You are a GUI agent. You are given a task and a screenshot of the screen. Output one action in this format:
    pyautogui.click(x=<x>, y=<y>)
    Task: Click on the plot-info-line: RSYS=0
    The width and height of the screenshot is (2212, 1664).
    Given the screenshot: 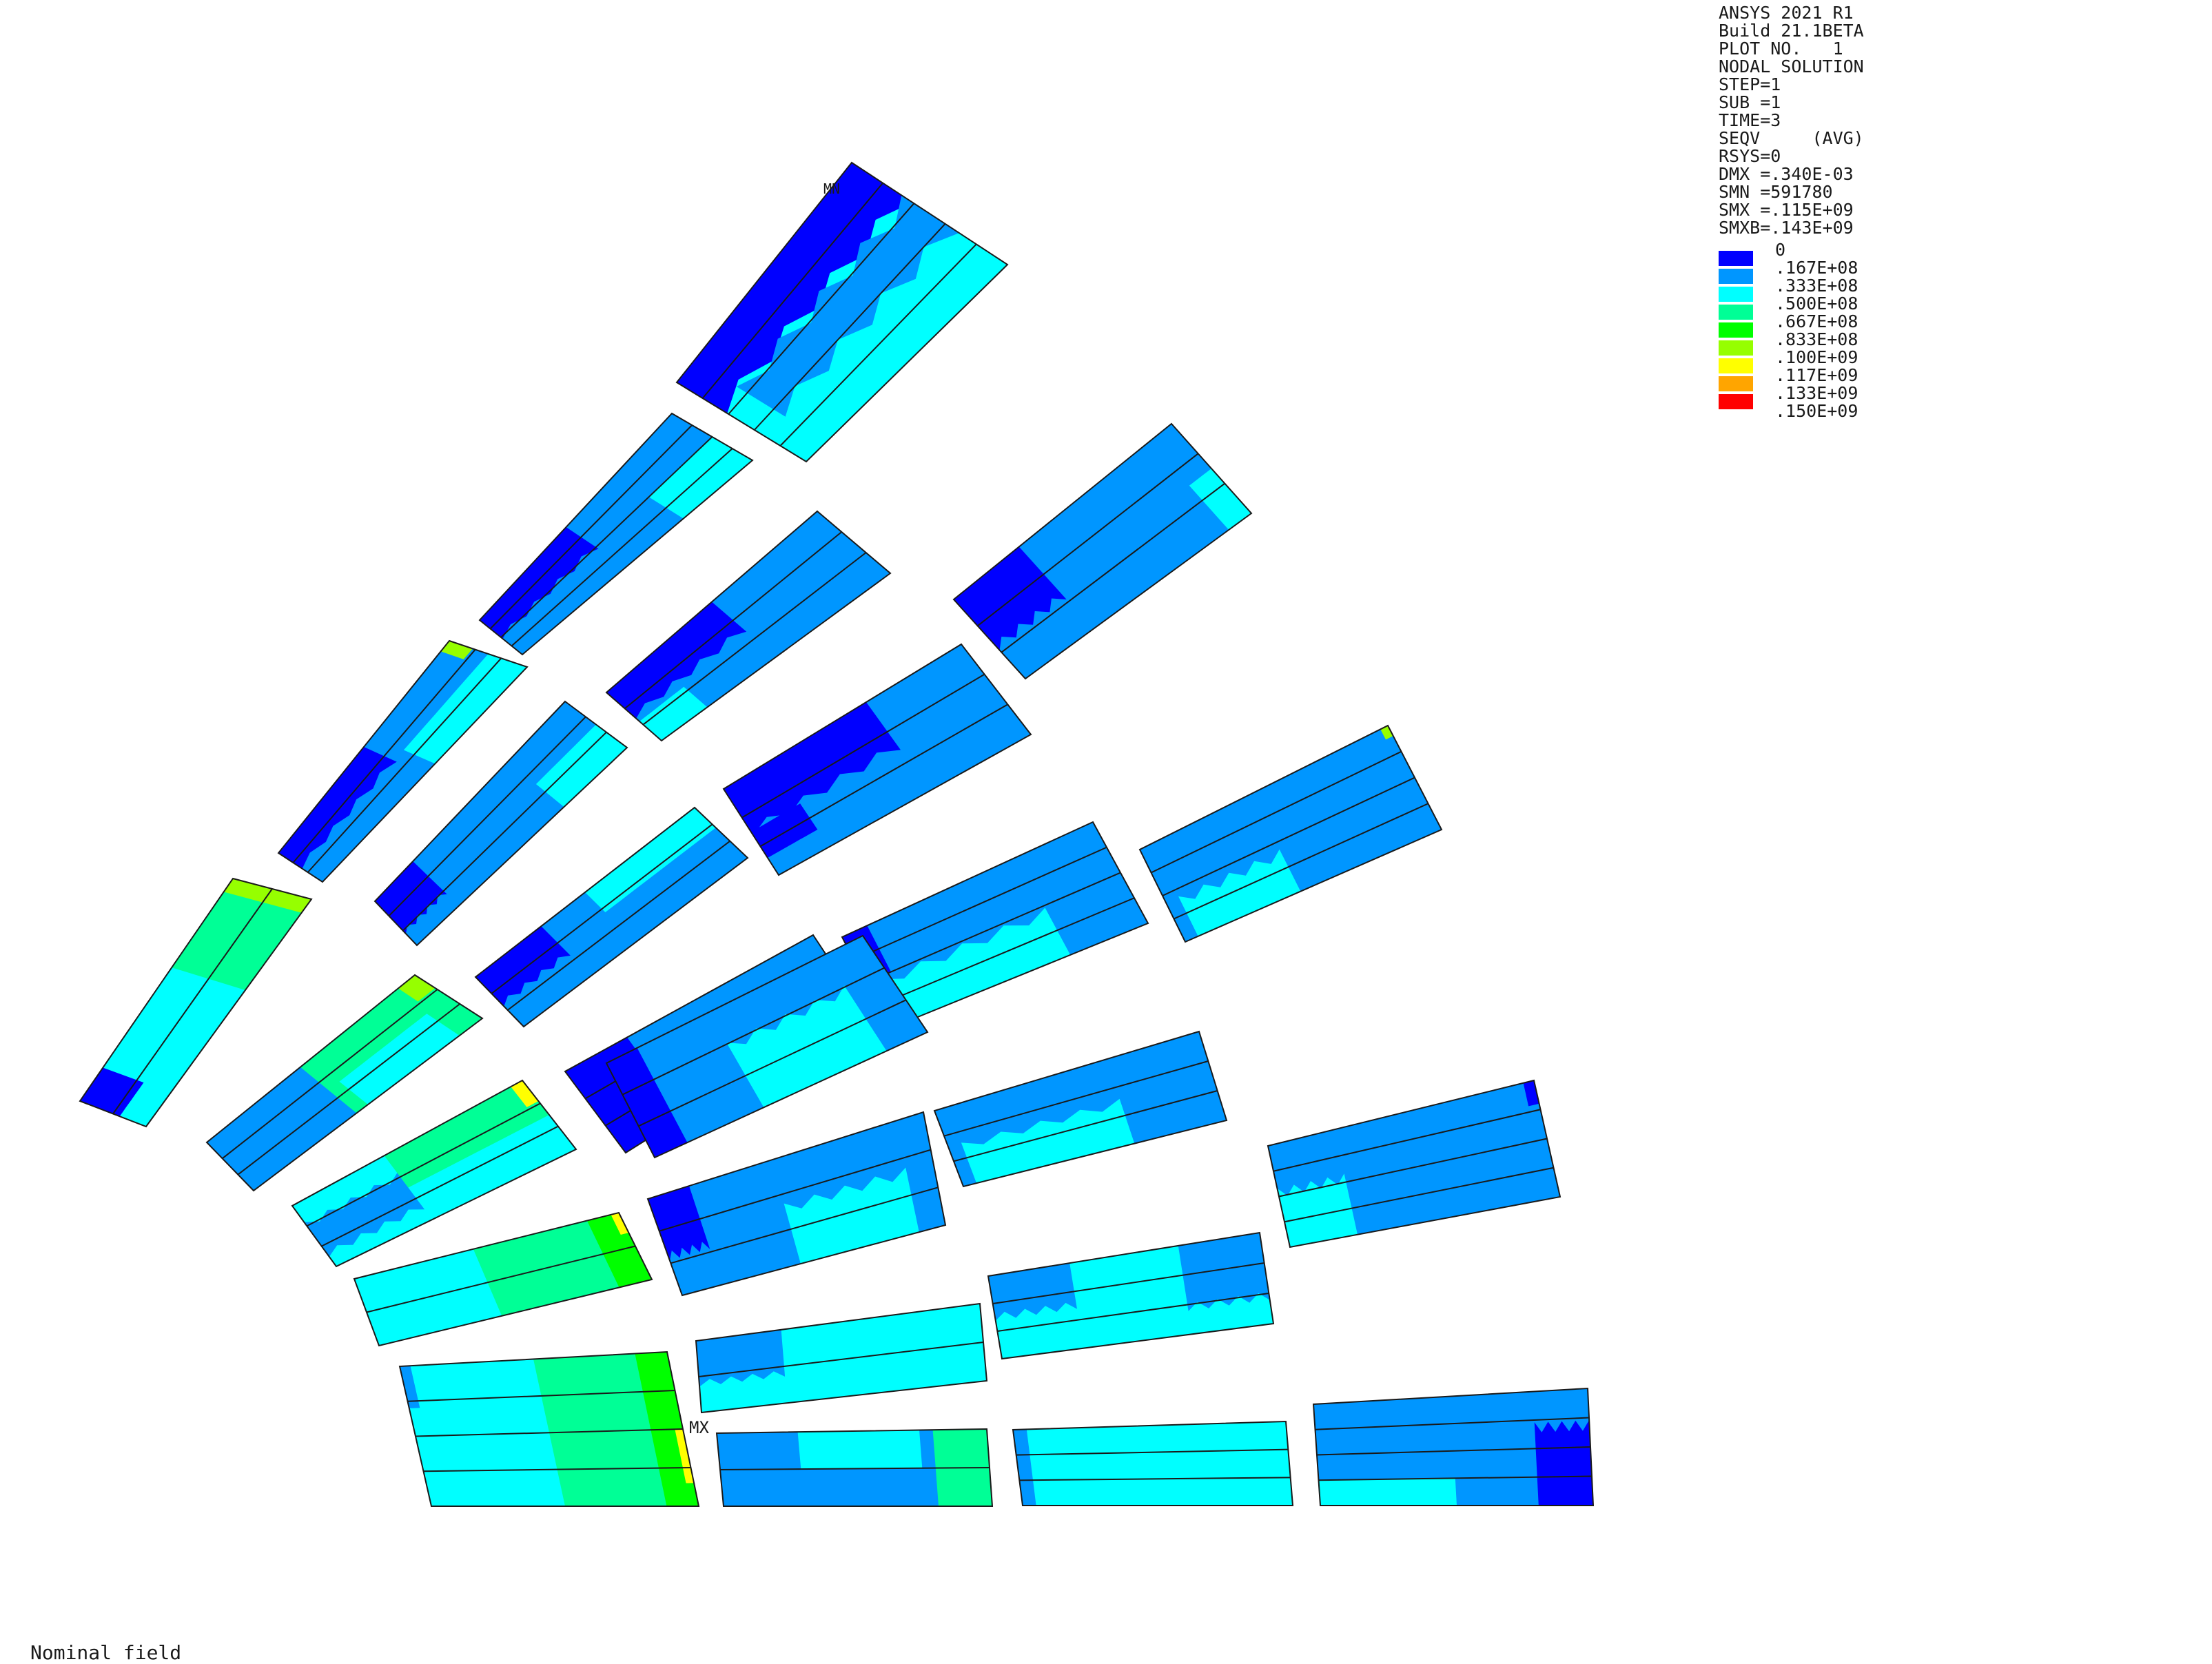 What is the action you would take?
    pyautogui.click(x=1750, y=156)
    